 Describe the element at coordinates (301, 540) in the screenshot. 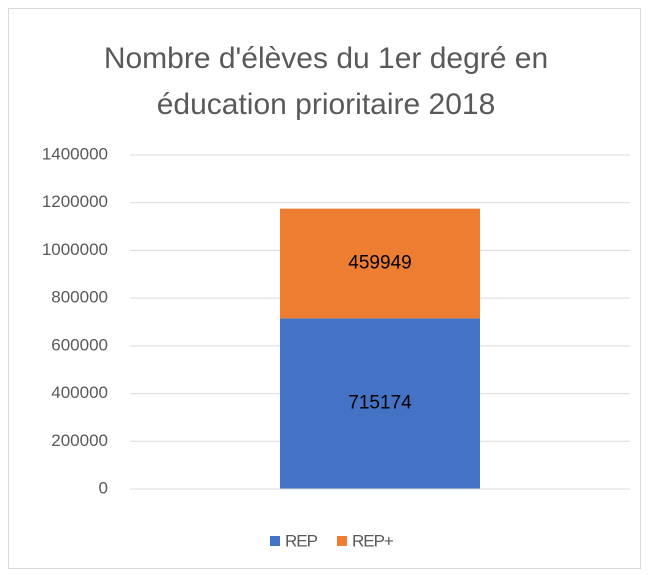

I see `legend-label: REP` at that location.